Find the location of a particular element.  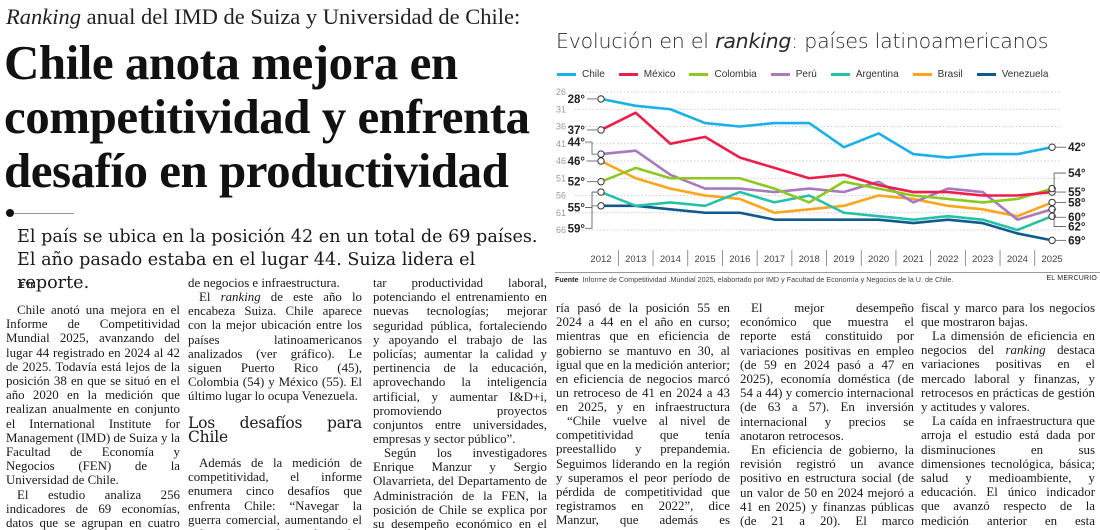

x-tick-label: 2013 is located at coordinates (635, 259).